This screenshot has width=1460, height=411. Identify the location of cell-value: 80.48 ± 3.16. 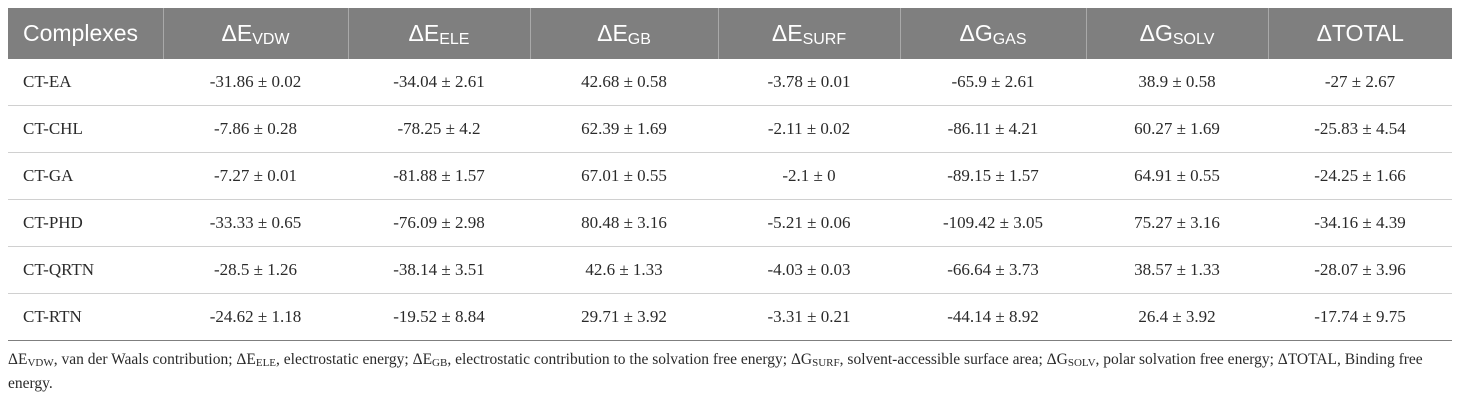
(624, 223).